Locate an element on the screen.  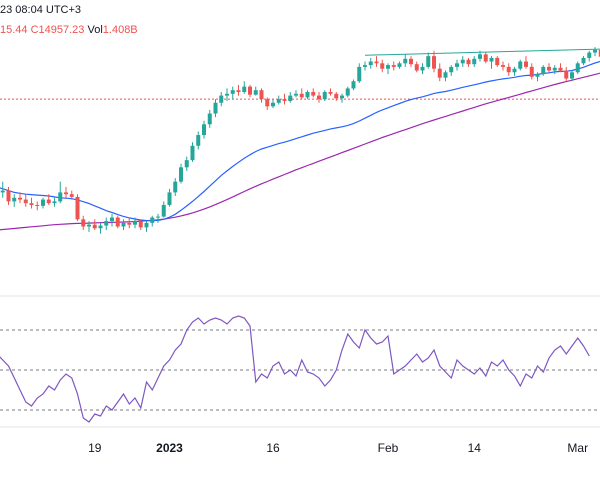
trend-line is located at coordinates (482, 52).